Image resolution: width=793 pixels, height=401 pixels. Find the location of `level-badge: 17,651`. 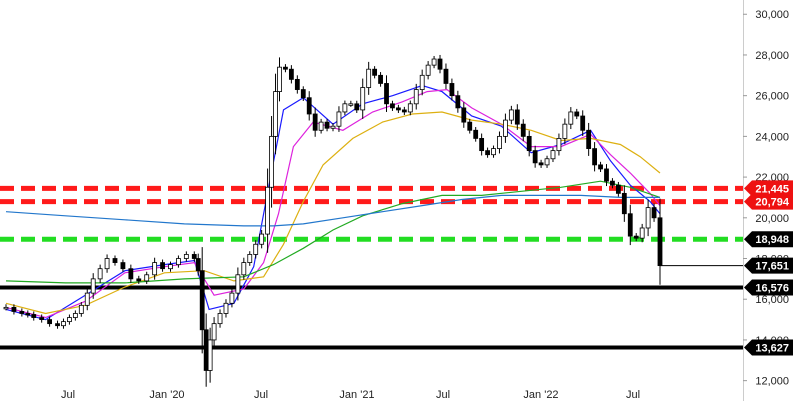

level-badge: 17,651 is located at coordinates (768, 265).